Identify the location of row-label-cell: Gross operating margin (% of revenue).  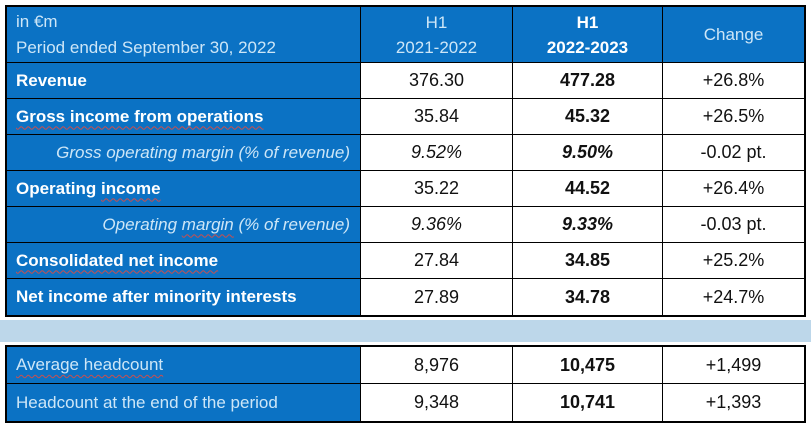
(184, 152).